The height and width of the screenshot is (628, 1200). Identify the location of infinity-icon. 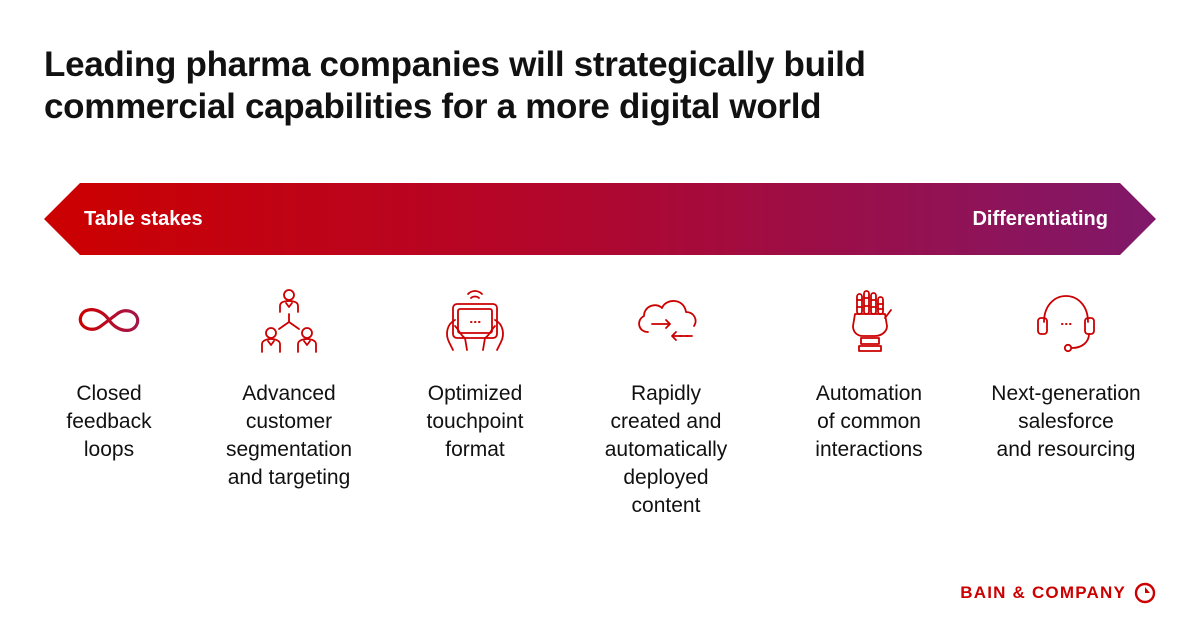
(109, 320).